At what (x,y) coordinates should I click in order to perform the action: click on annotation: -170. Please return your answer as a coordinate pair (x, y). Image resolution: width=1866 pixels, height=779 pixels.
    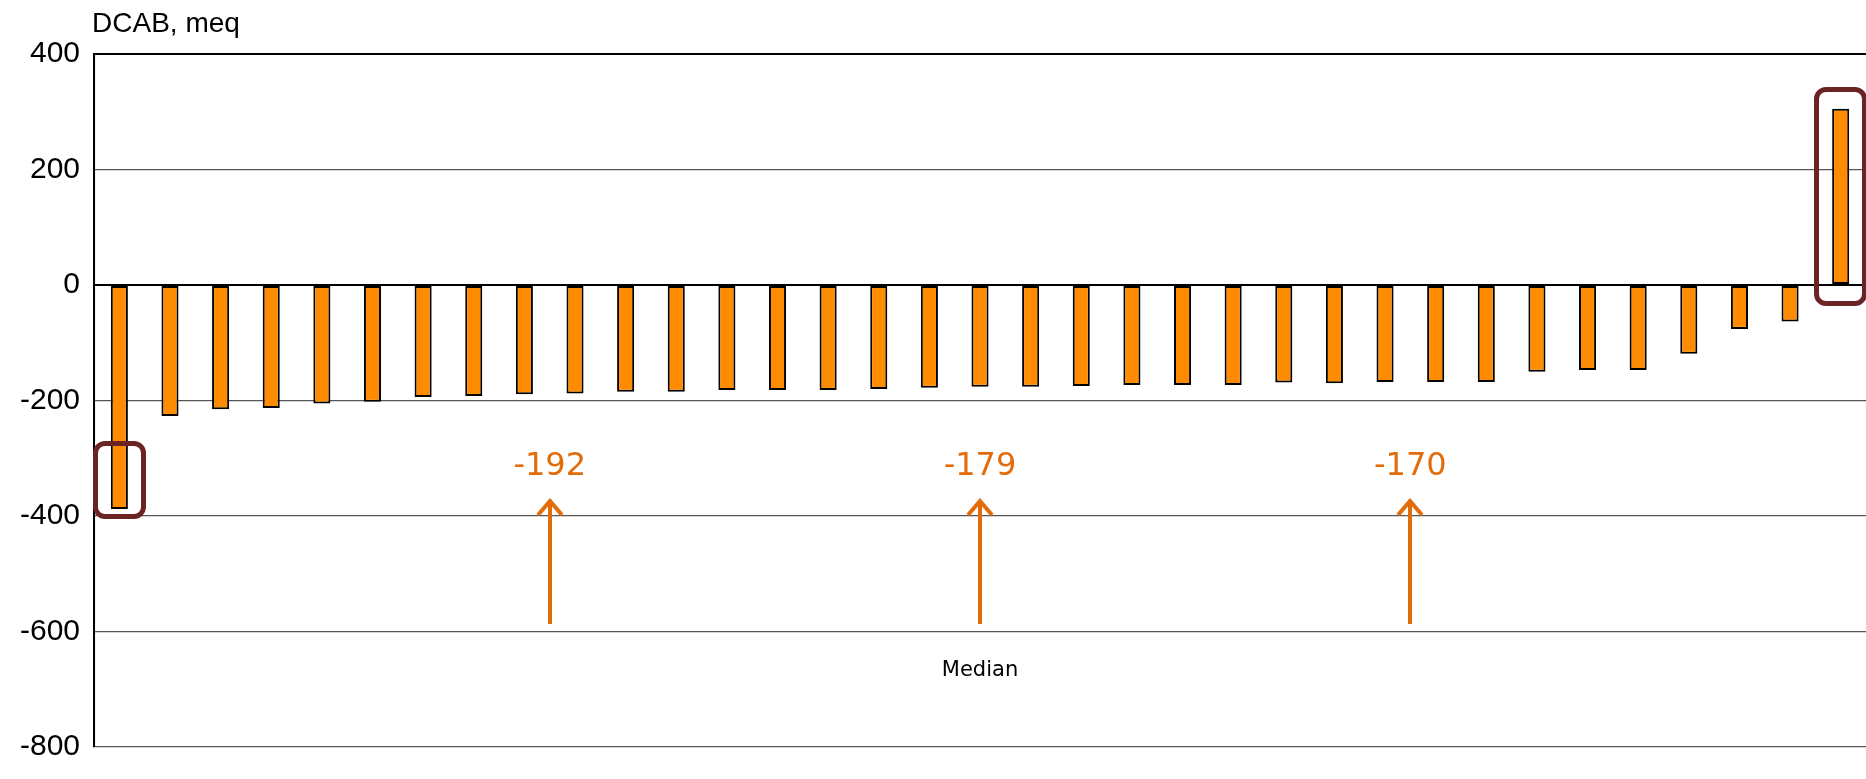
    Looking at the image, I should click on (1410, 463).